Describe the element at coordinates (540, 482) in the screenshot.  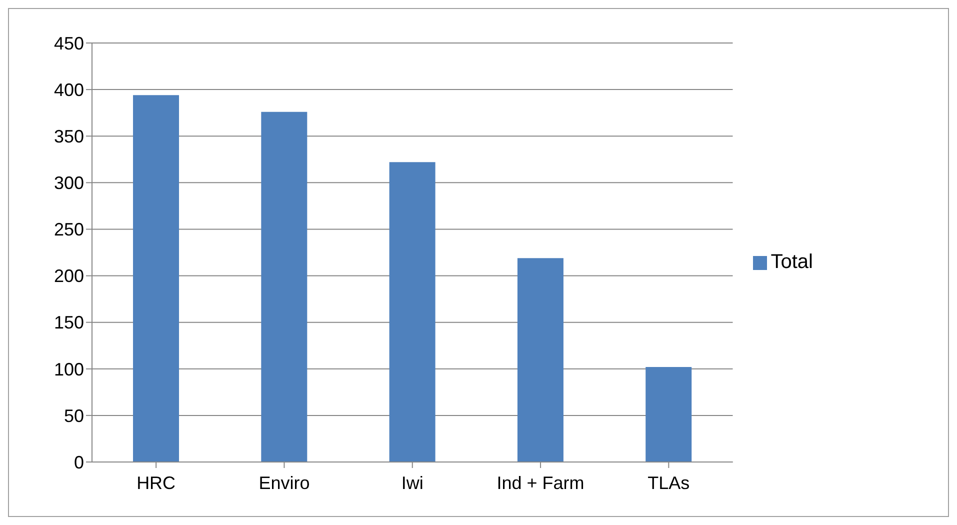
I see `x-tick-label: Ind + Farm` at that location.